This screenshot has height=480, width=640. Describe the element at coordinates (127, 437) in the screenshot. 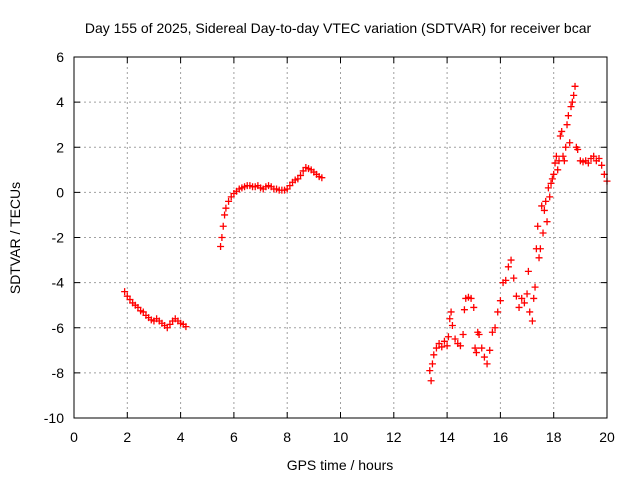

I see `x-tick-label: 2` at that location.